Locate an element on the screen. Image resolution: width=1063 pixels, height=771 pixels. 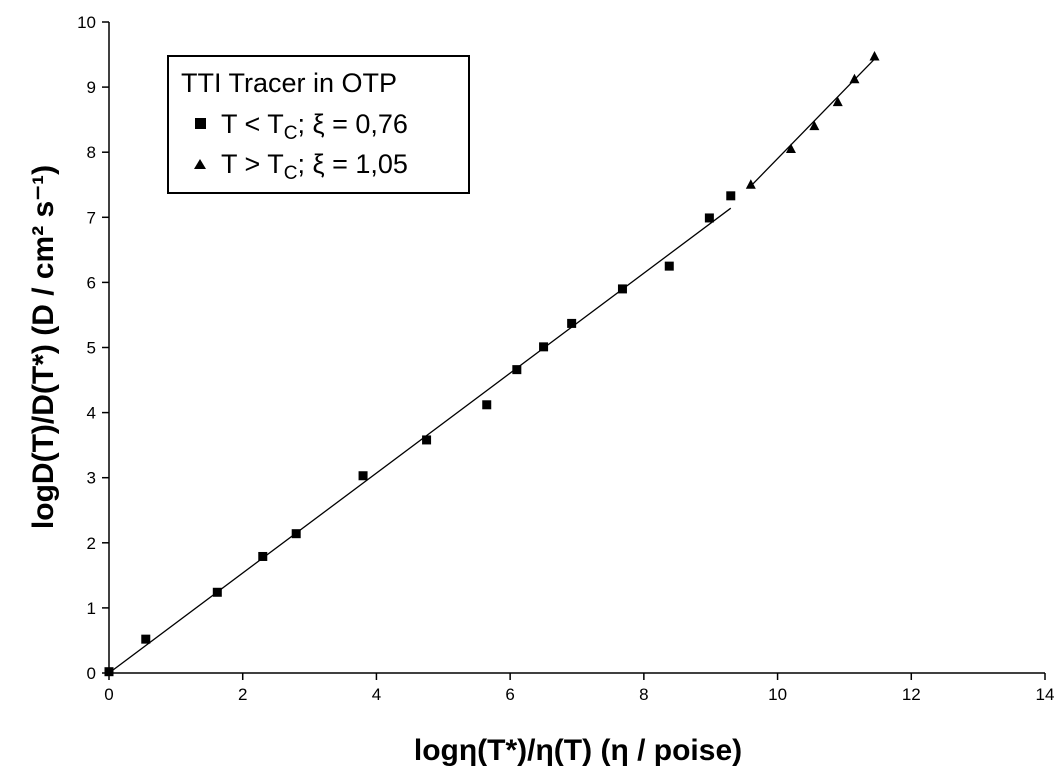
y-tick-label: 6 is located at coordinates (91, 282).